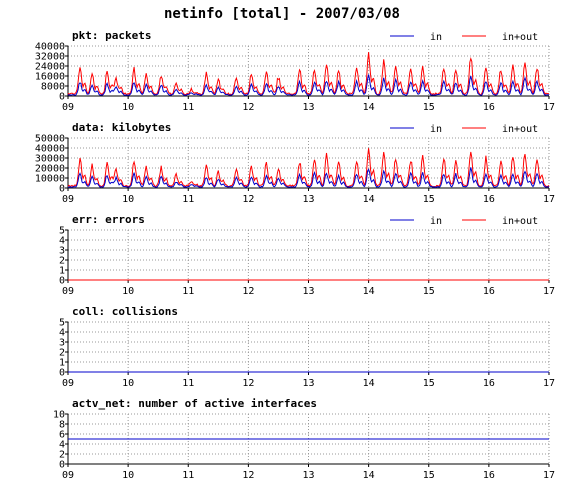  I want to click on y-tick-label: 10, so click(59, 415).